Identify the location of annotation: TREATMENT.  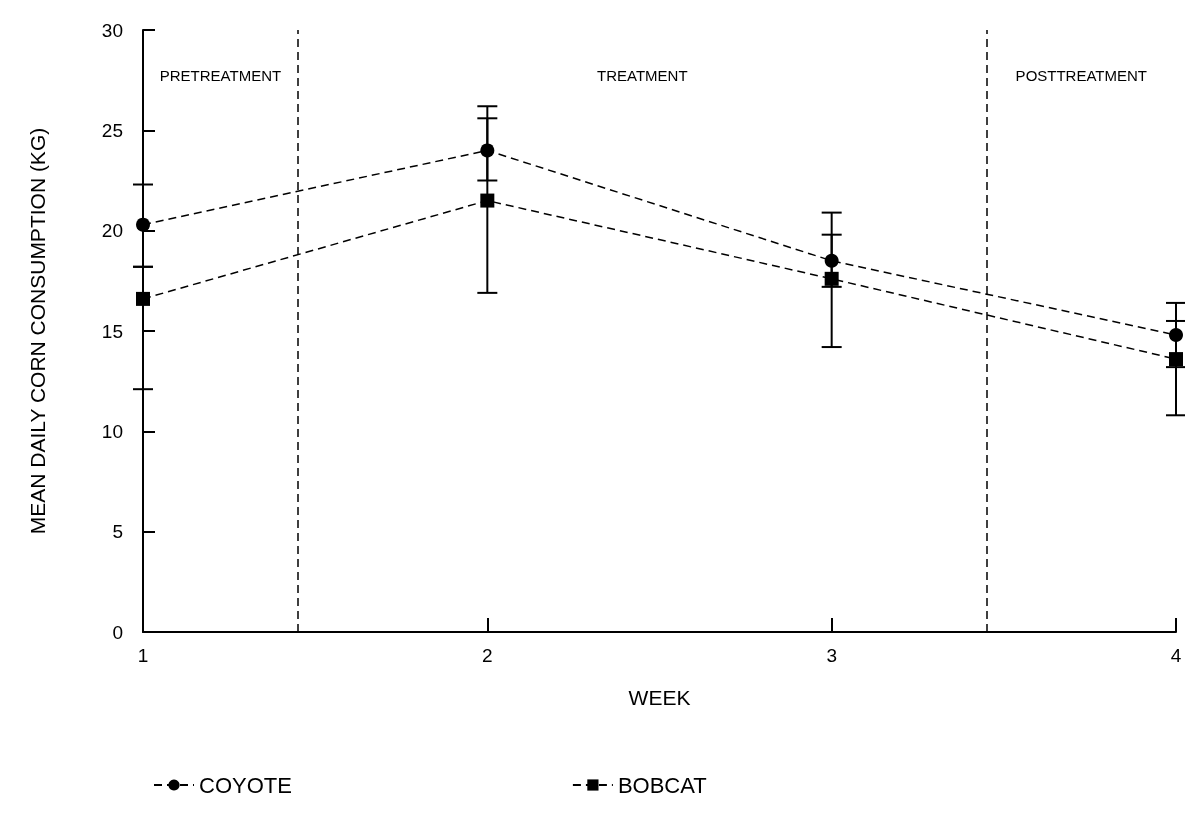
(642, 75).